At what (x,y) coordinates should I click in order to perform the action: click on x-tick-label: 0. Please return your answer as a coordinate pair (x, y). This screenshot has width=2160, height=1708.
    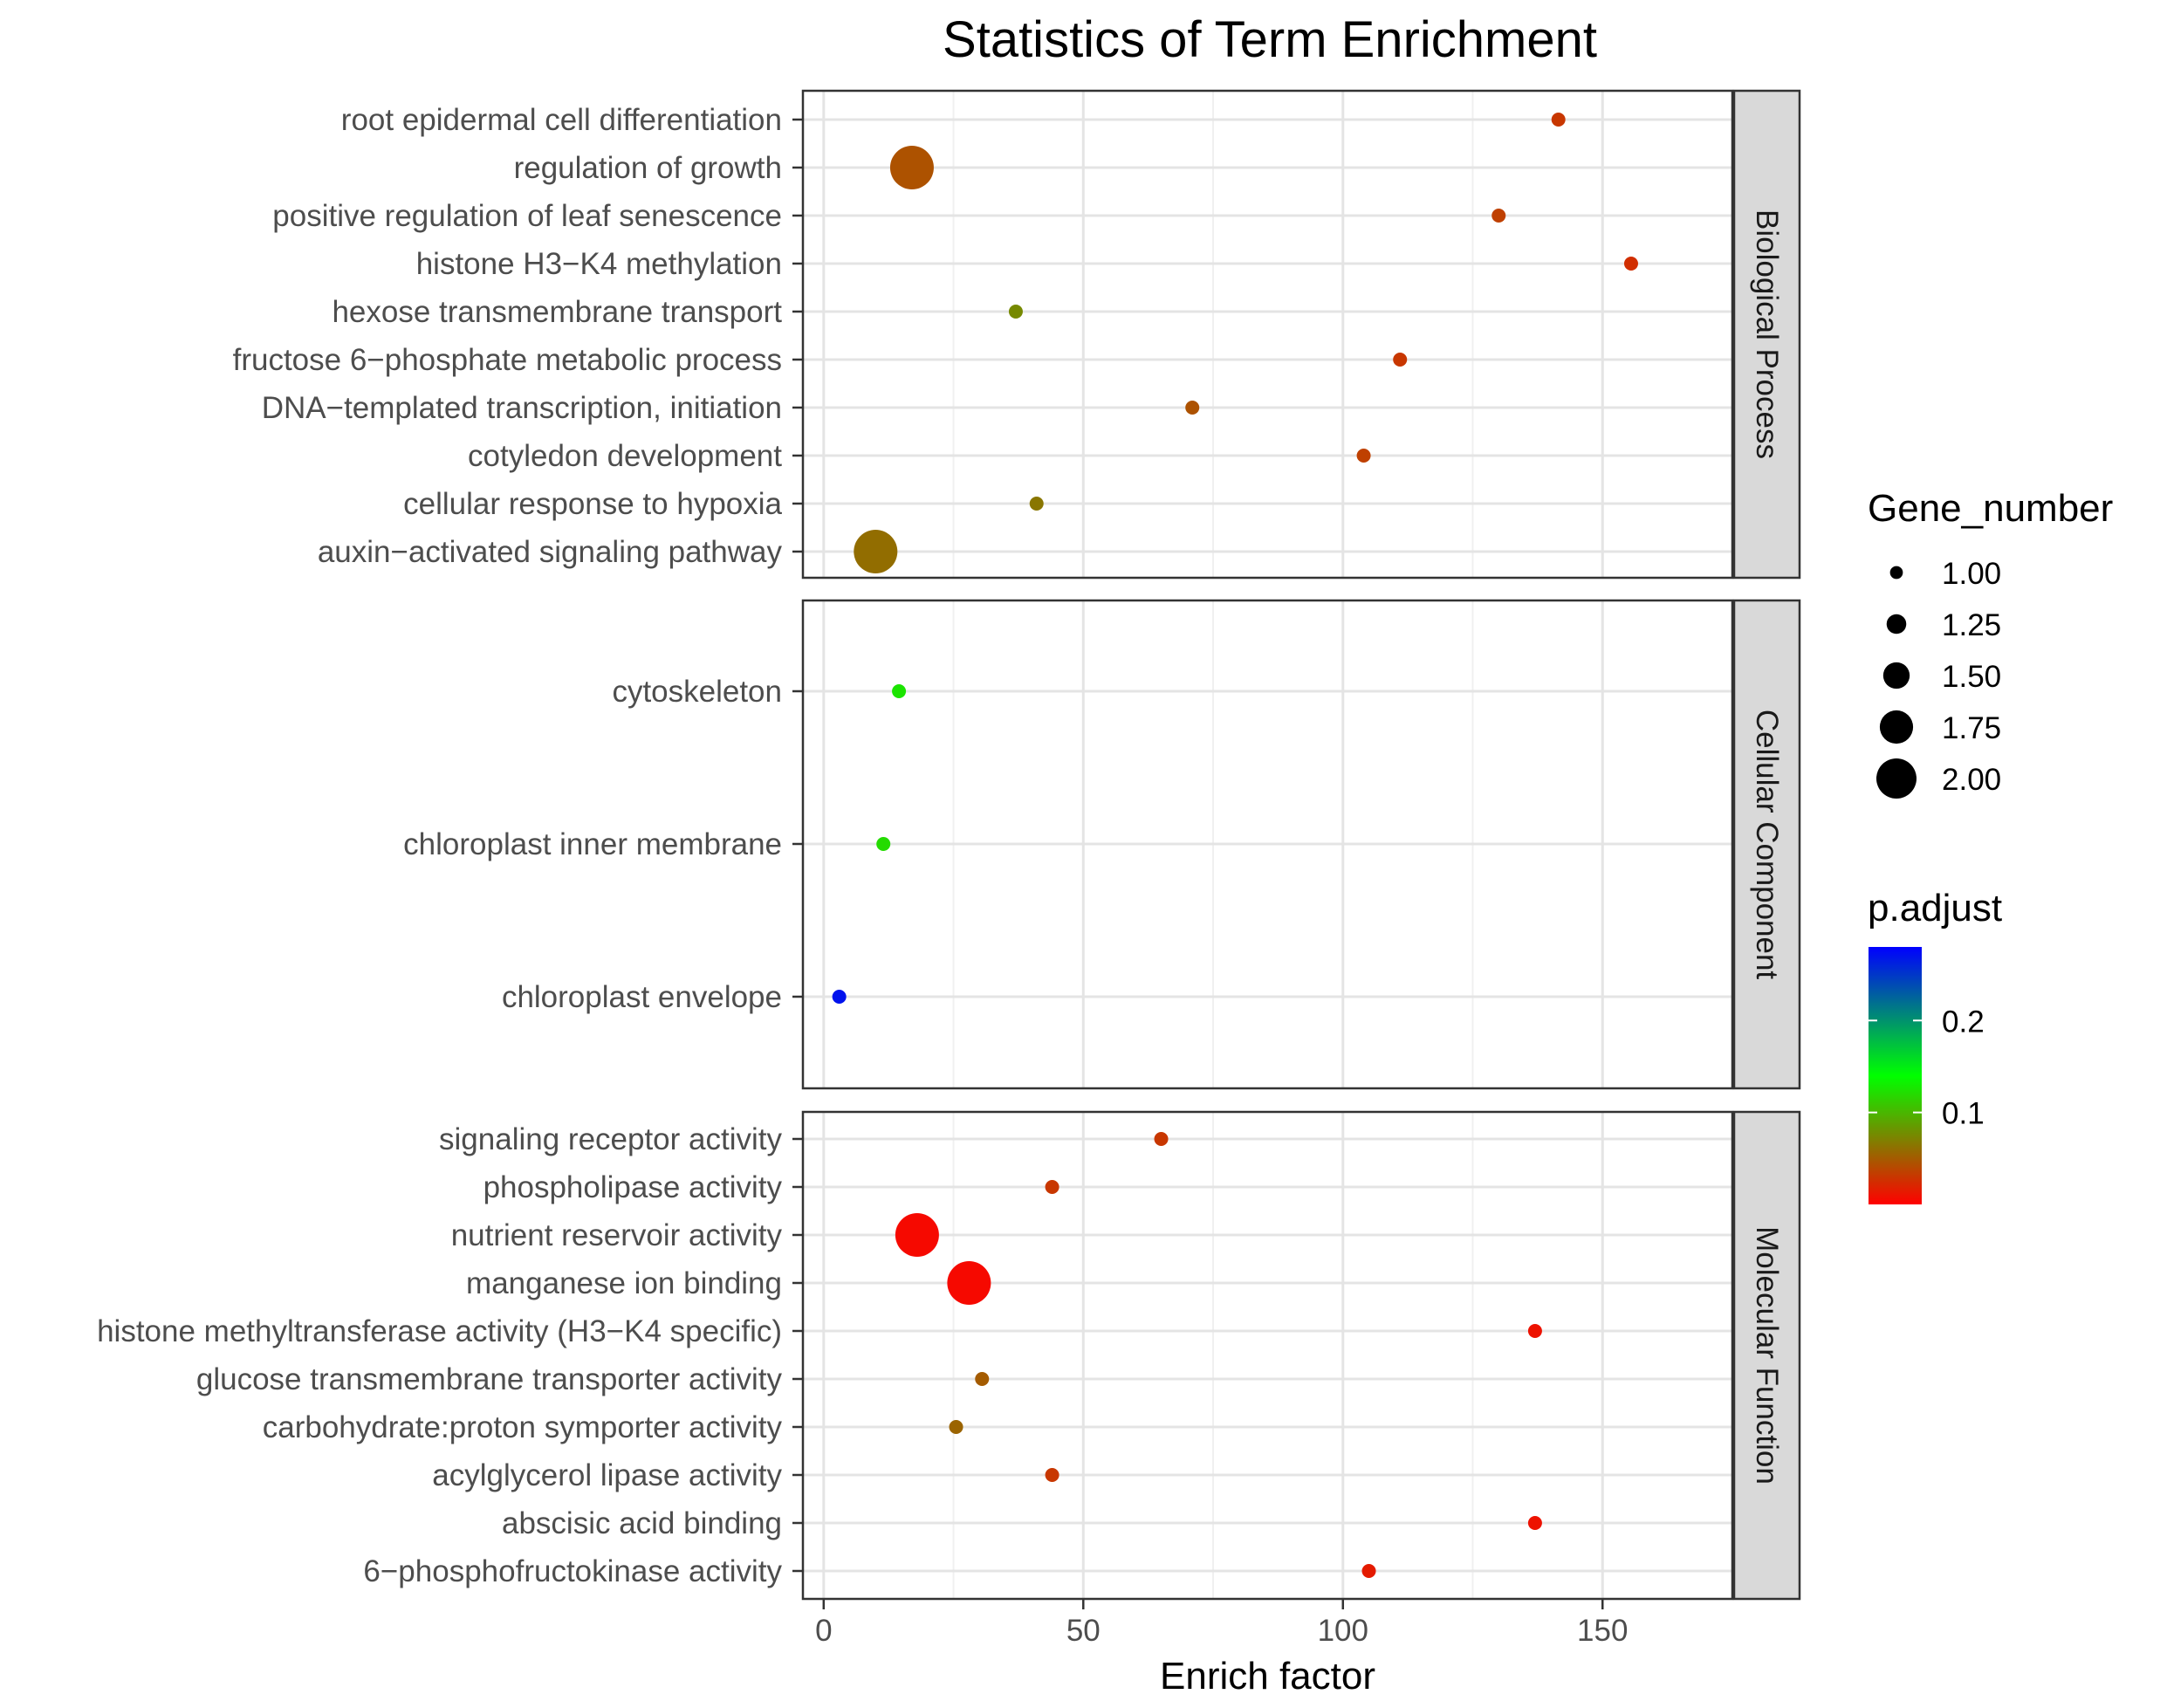
    Looking at the image, I should click on (823, 1631).